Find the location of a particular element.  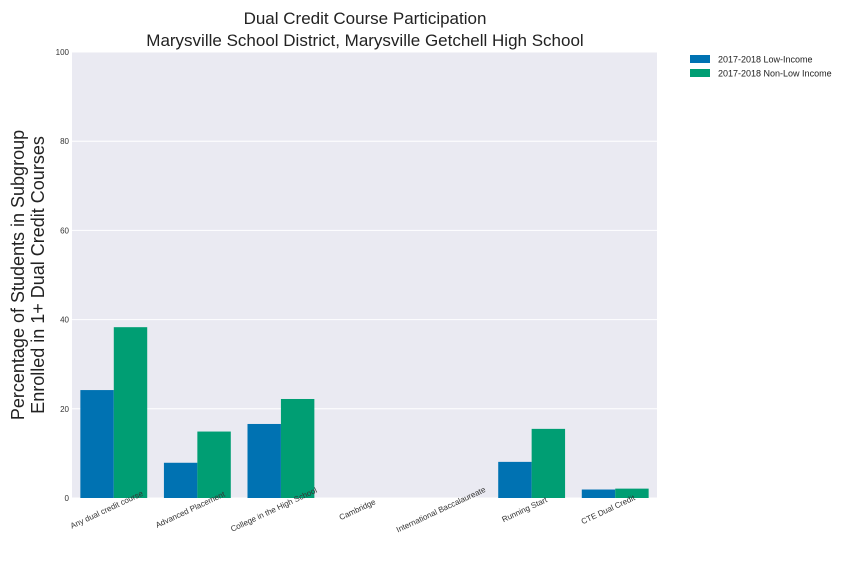

y-axis-ticks: 0 20 40 60 80 100 is located at coordinates (63, 275).